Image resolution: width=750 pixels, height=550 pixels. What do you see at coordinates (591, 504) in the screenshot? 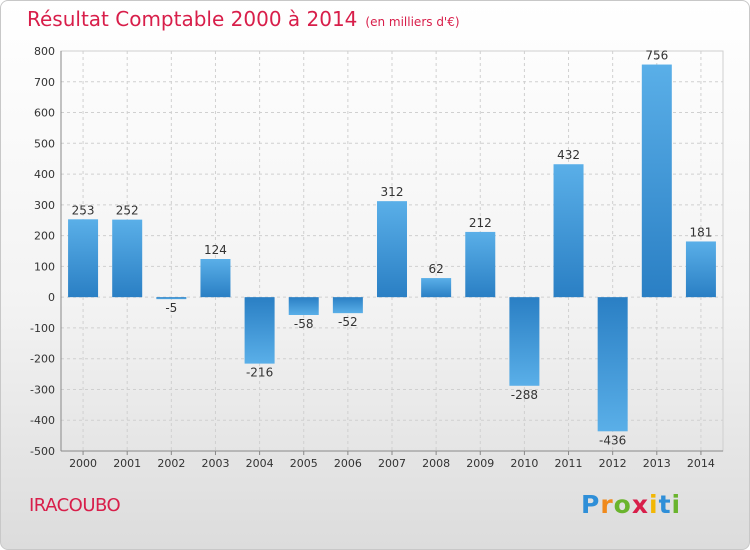
I see `logo-letter: P` at bounding box center [591, 504].